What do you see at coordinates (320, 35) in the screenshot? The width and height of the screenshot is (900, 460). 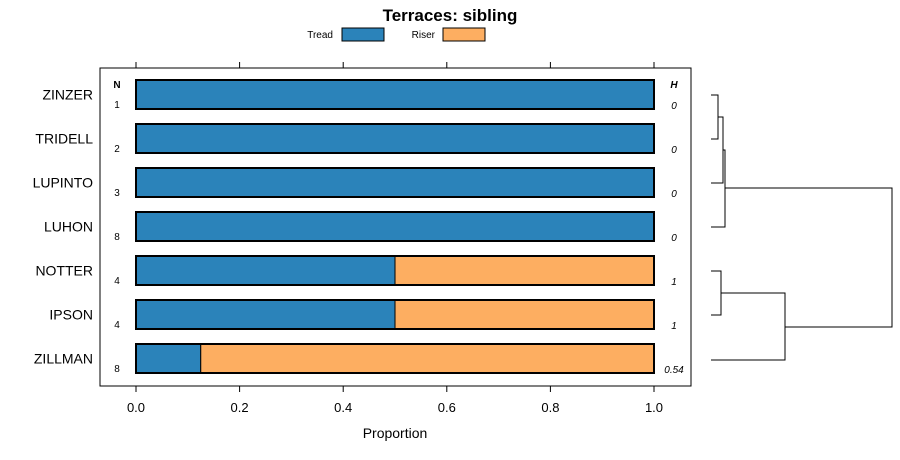 I see `legend-label-tread: Tread` at bounding box center [320, 35].